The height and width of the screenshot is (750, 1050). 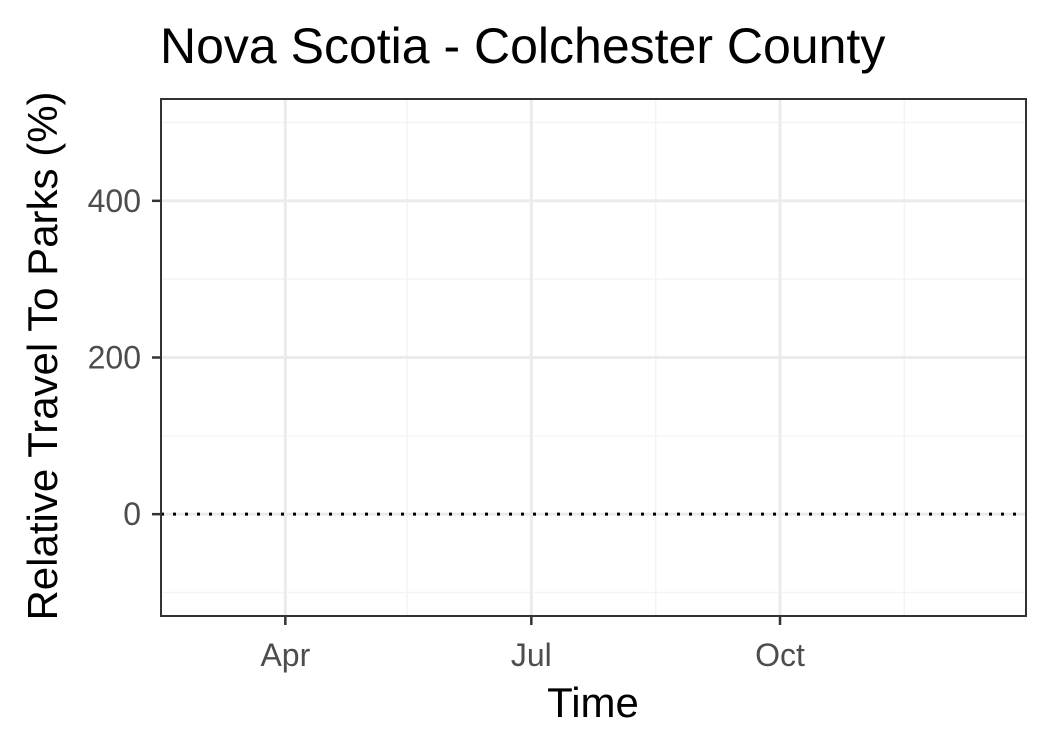 I want to click on x-tick-label: Oct, so click(x=780, y=655).